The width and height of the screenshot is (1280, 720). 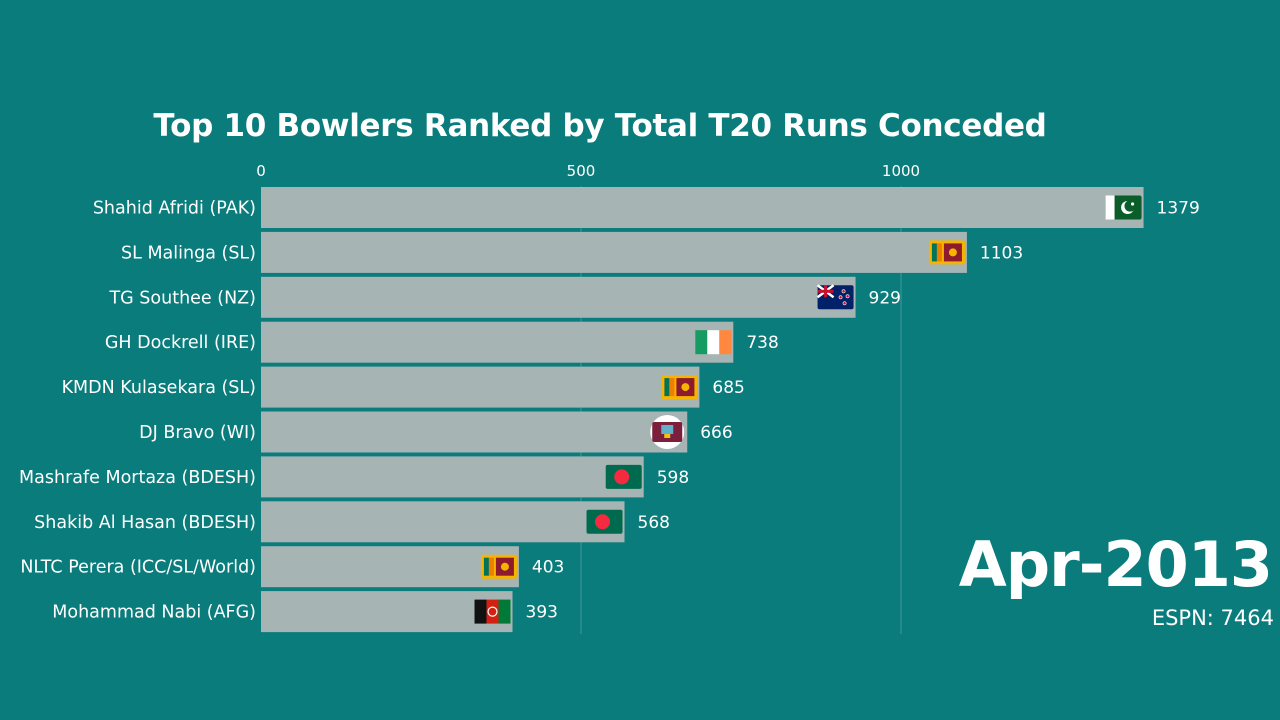 I want to click on value-label: 929, so click(x=885, y=298).